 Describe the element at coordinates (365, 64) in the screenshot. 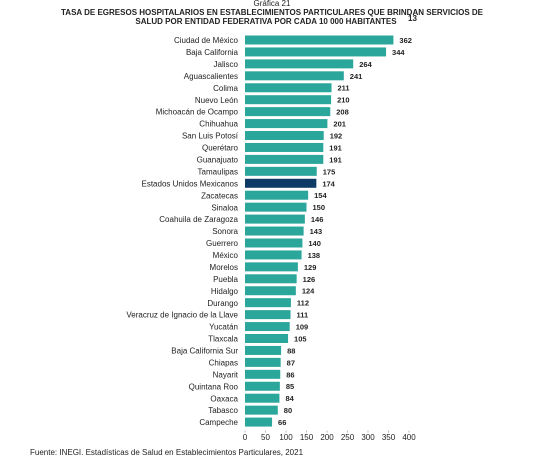

I see `value-label: 264` at that location.